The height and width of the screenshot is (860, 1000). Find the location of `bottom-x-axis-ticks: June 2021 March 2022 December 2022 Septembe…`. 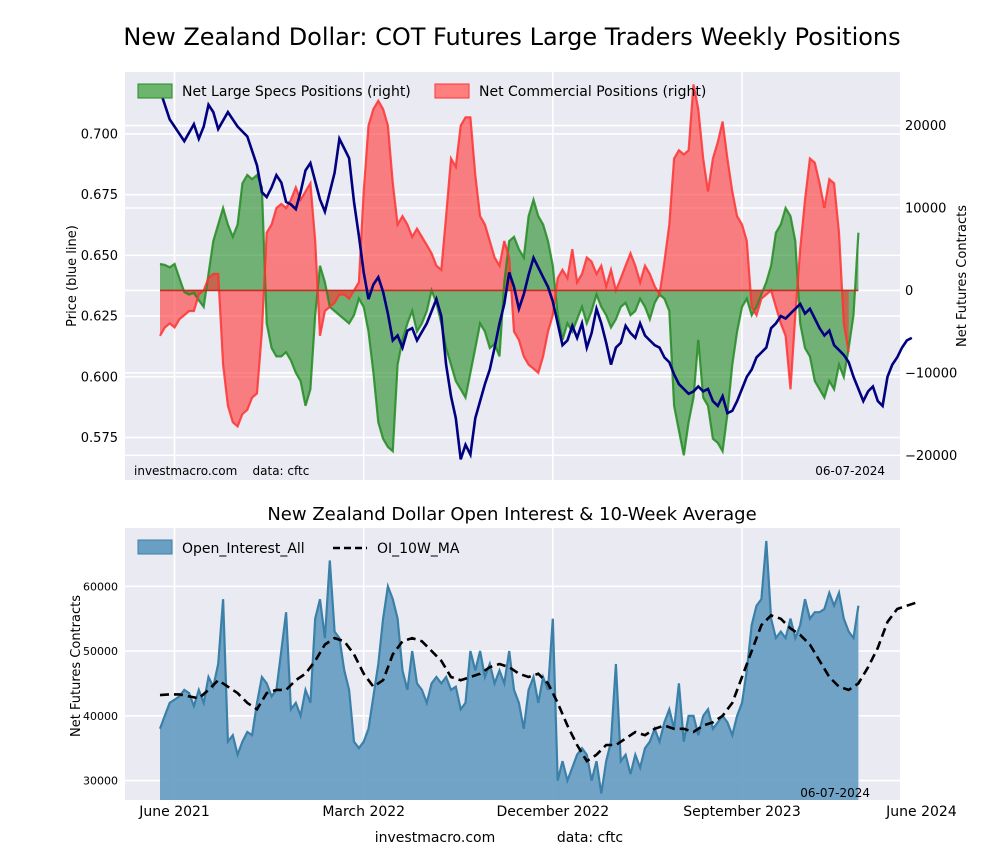

bottom-x-axis-ticks: June 2021 March 2022 December 2022 Septembe… is located at coordinates (547, 812).